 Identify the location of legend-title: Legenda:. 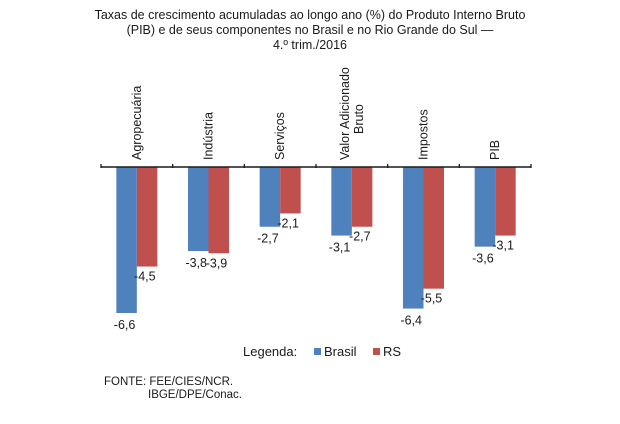
(270, 351).